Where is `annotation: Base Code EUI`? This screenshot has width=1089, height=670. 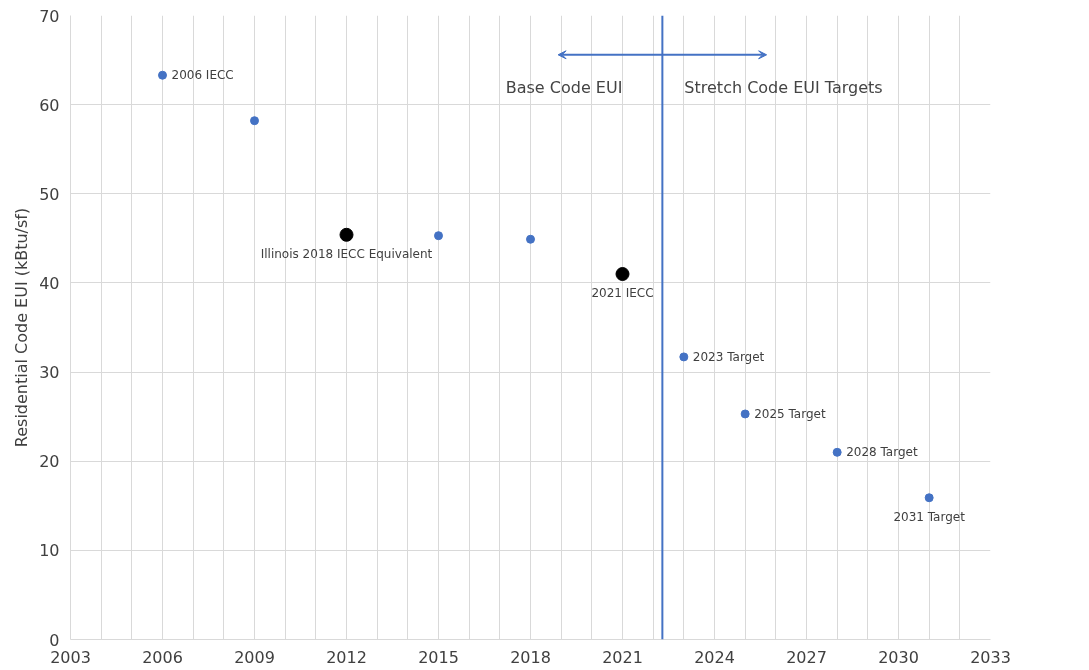 annotation: Base Code EUI is located at coordinates (564, 87).